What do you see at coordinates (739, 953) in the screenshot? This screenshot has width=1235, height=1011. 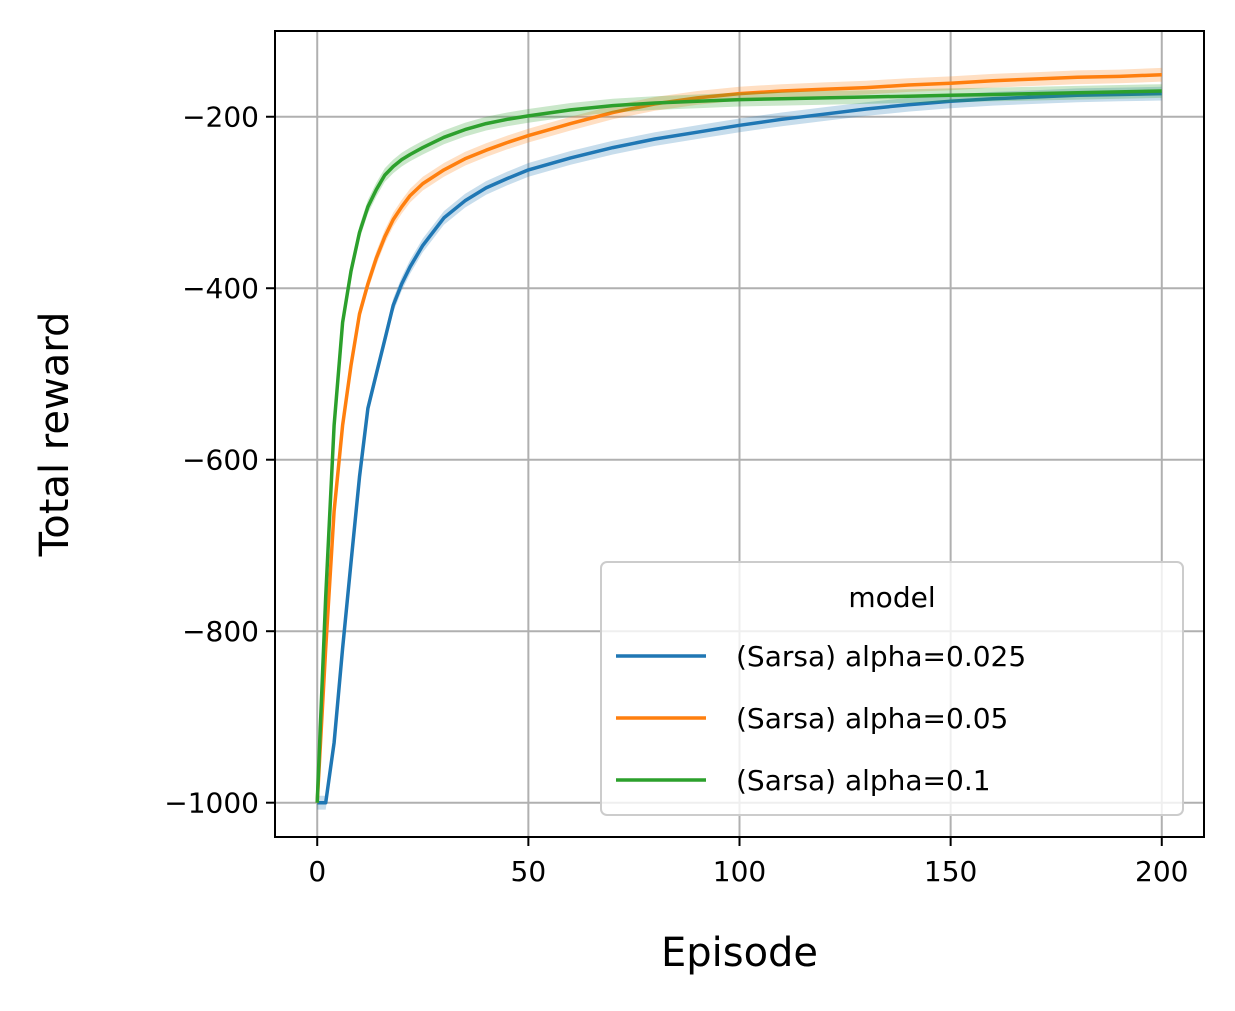 I see `x-axis-label: Episode` at bounding box center [739, 953].